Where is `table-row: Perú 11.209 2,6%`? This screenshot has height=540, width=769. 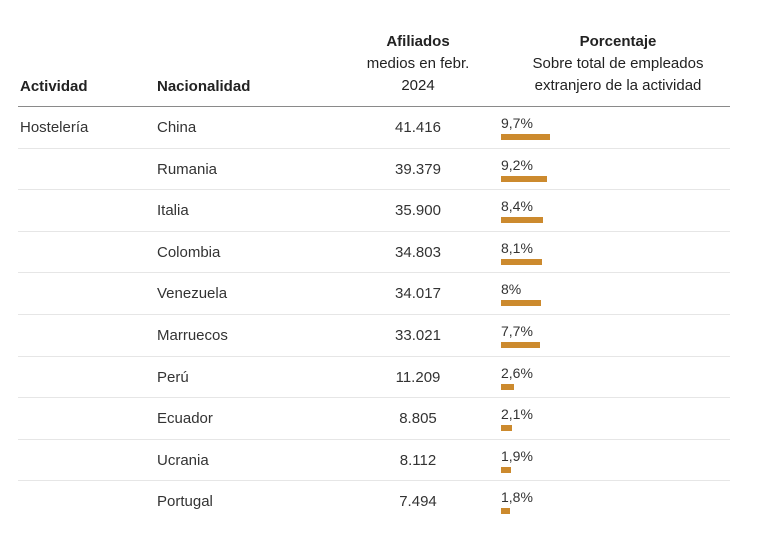
table-row: Perú 11.209 2,6% is located at coordinates (374, 378).